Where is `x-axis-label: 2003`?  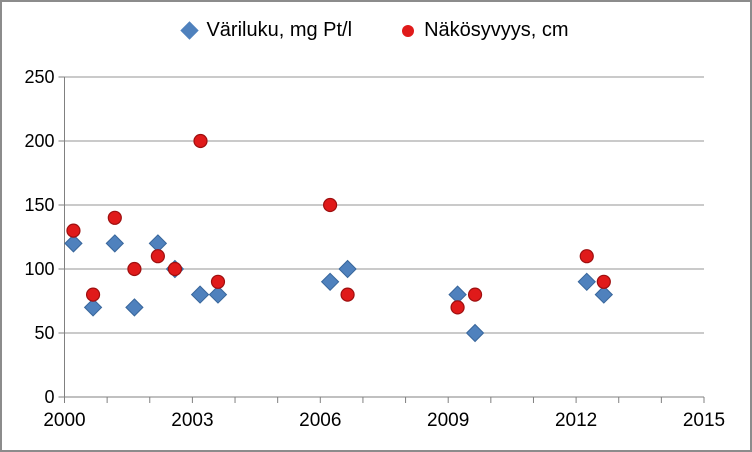
x-axis-label: 2003 is located at coordinates (192, 420).